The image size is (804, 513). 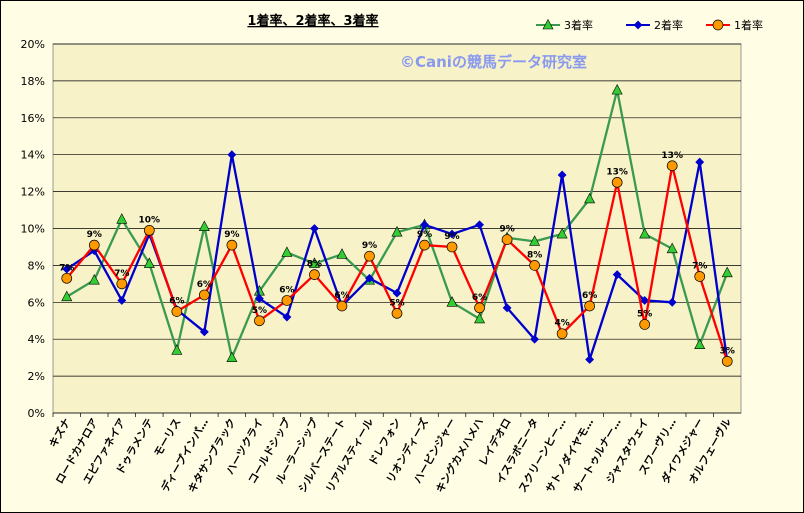 I want to click on legend-label: 3着率, so click(x=578, y=25).